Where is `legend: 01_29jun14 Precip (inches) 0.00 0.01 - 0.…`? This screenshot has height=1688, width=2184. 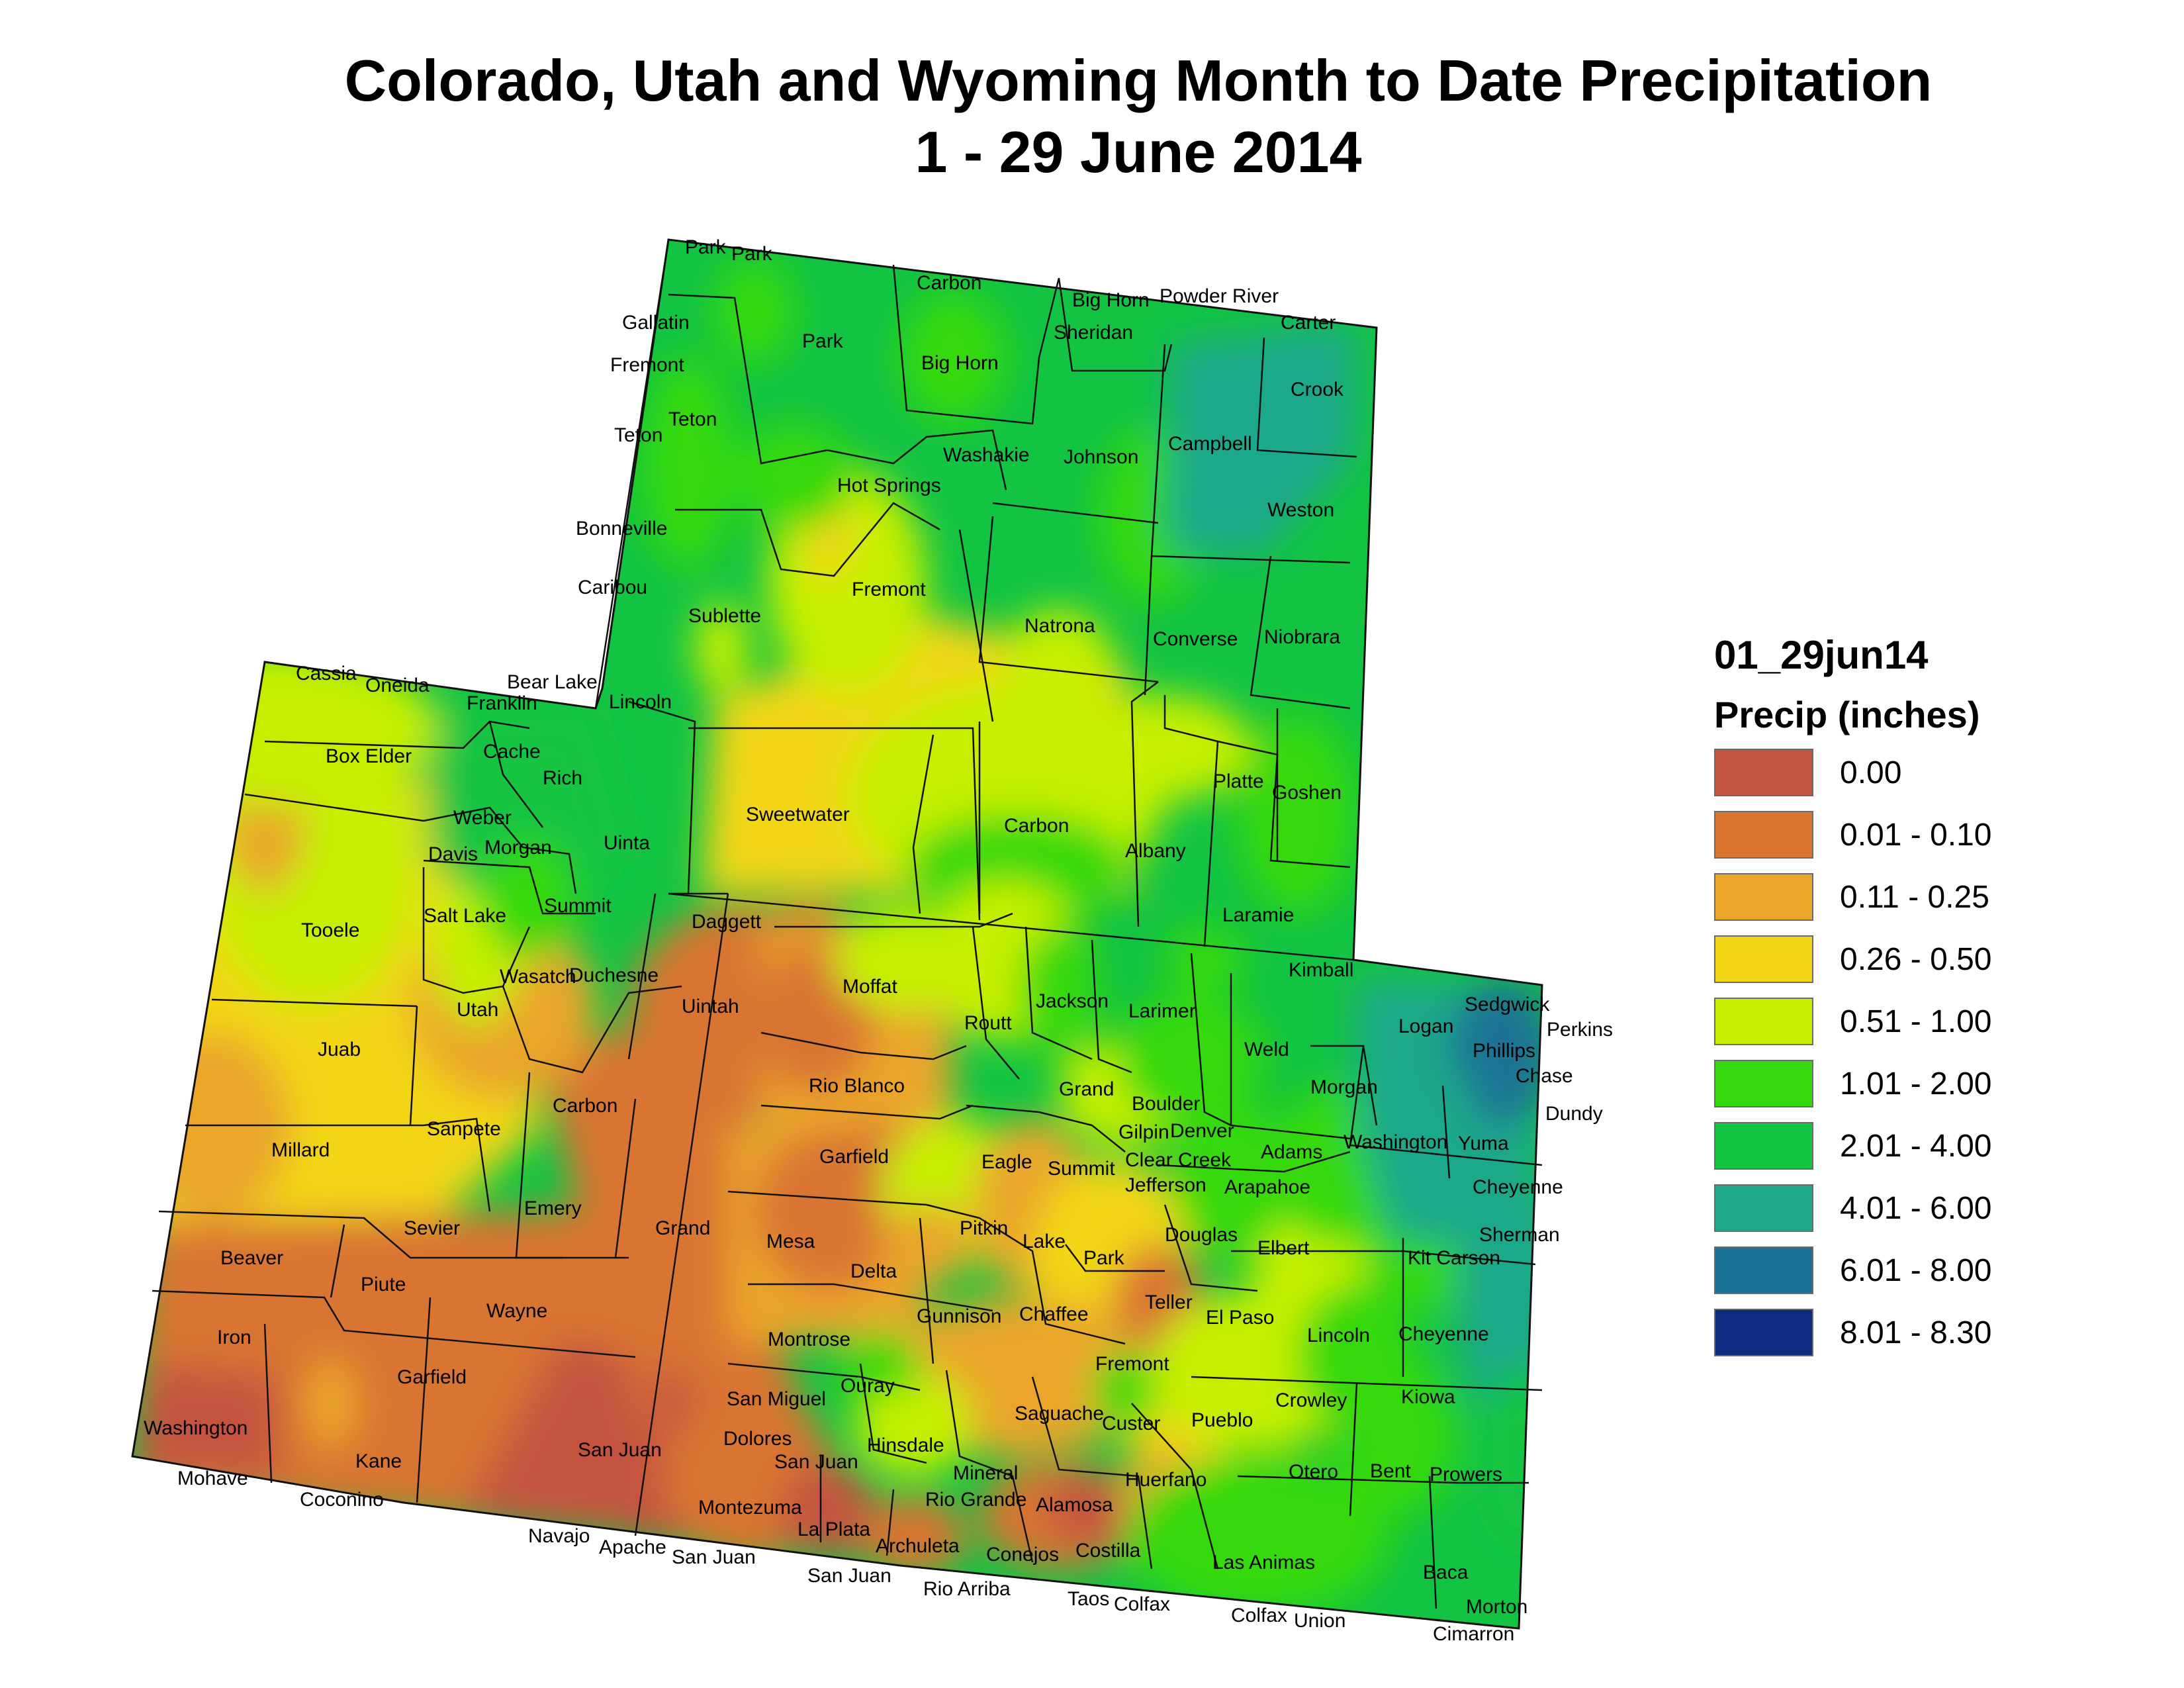 legend: 01_29jun14 Precip (inches) 0.00 0.01 - 0.… is located at coordinates (1919, 996).